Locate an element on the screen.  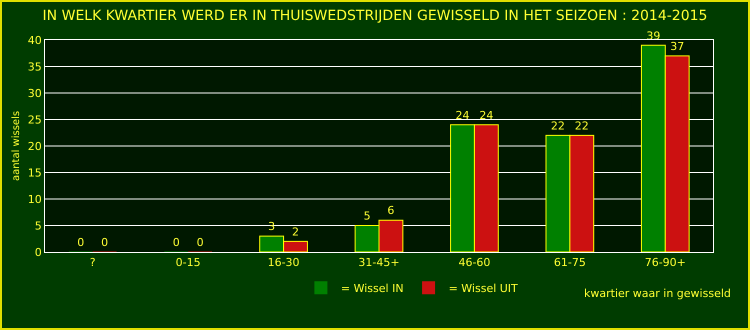
y-tick-label: 25 is located at coordinates (35, 119).